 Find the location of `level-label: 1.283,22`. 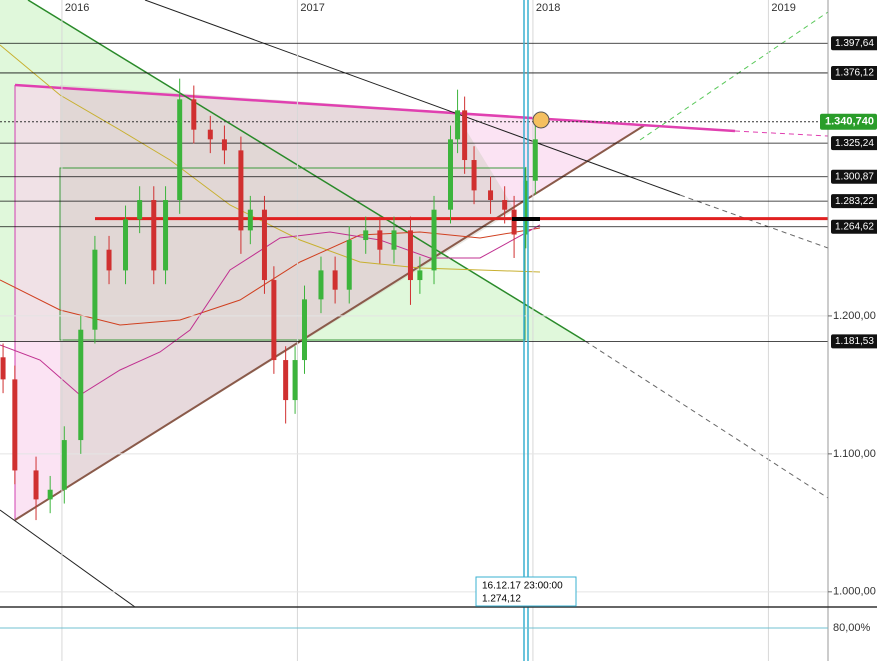

level-label: 1.283,22 is located at coordinates (854, 201).